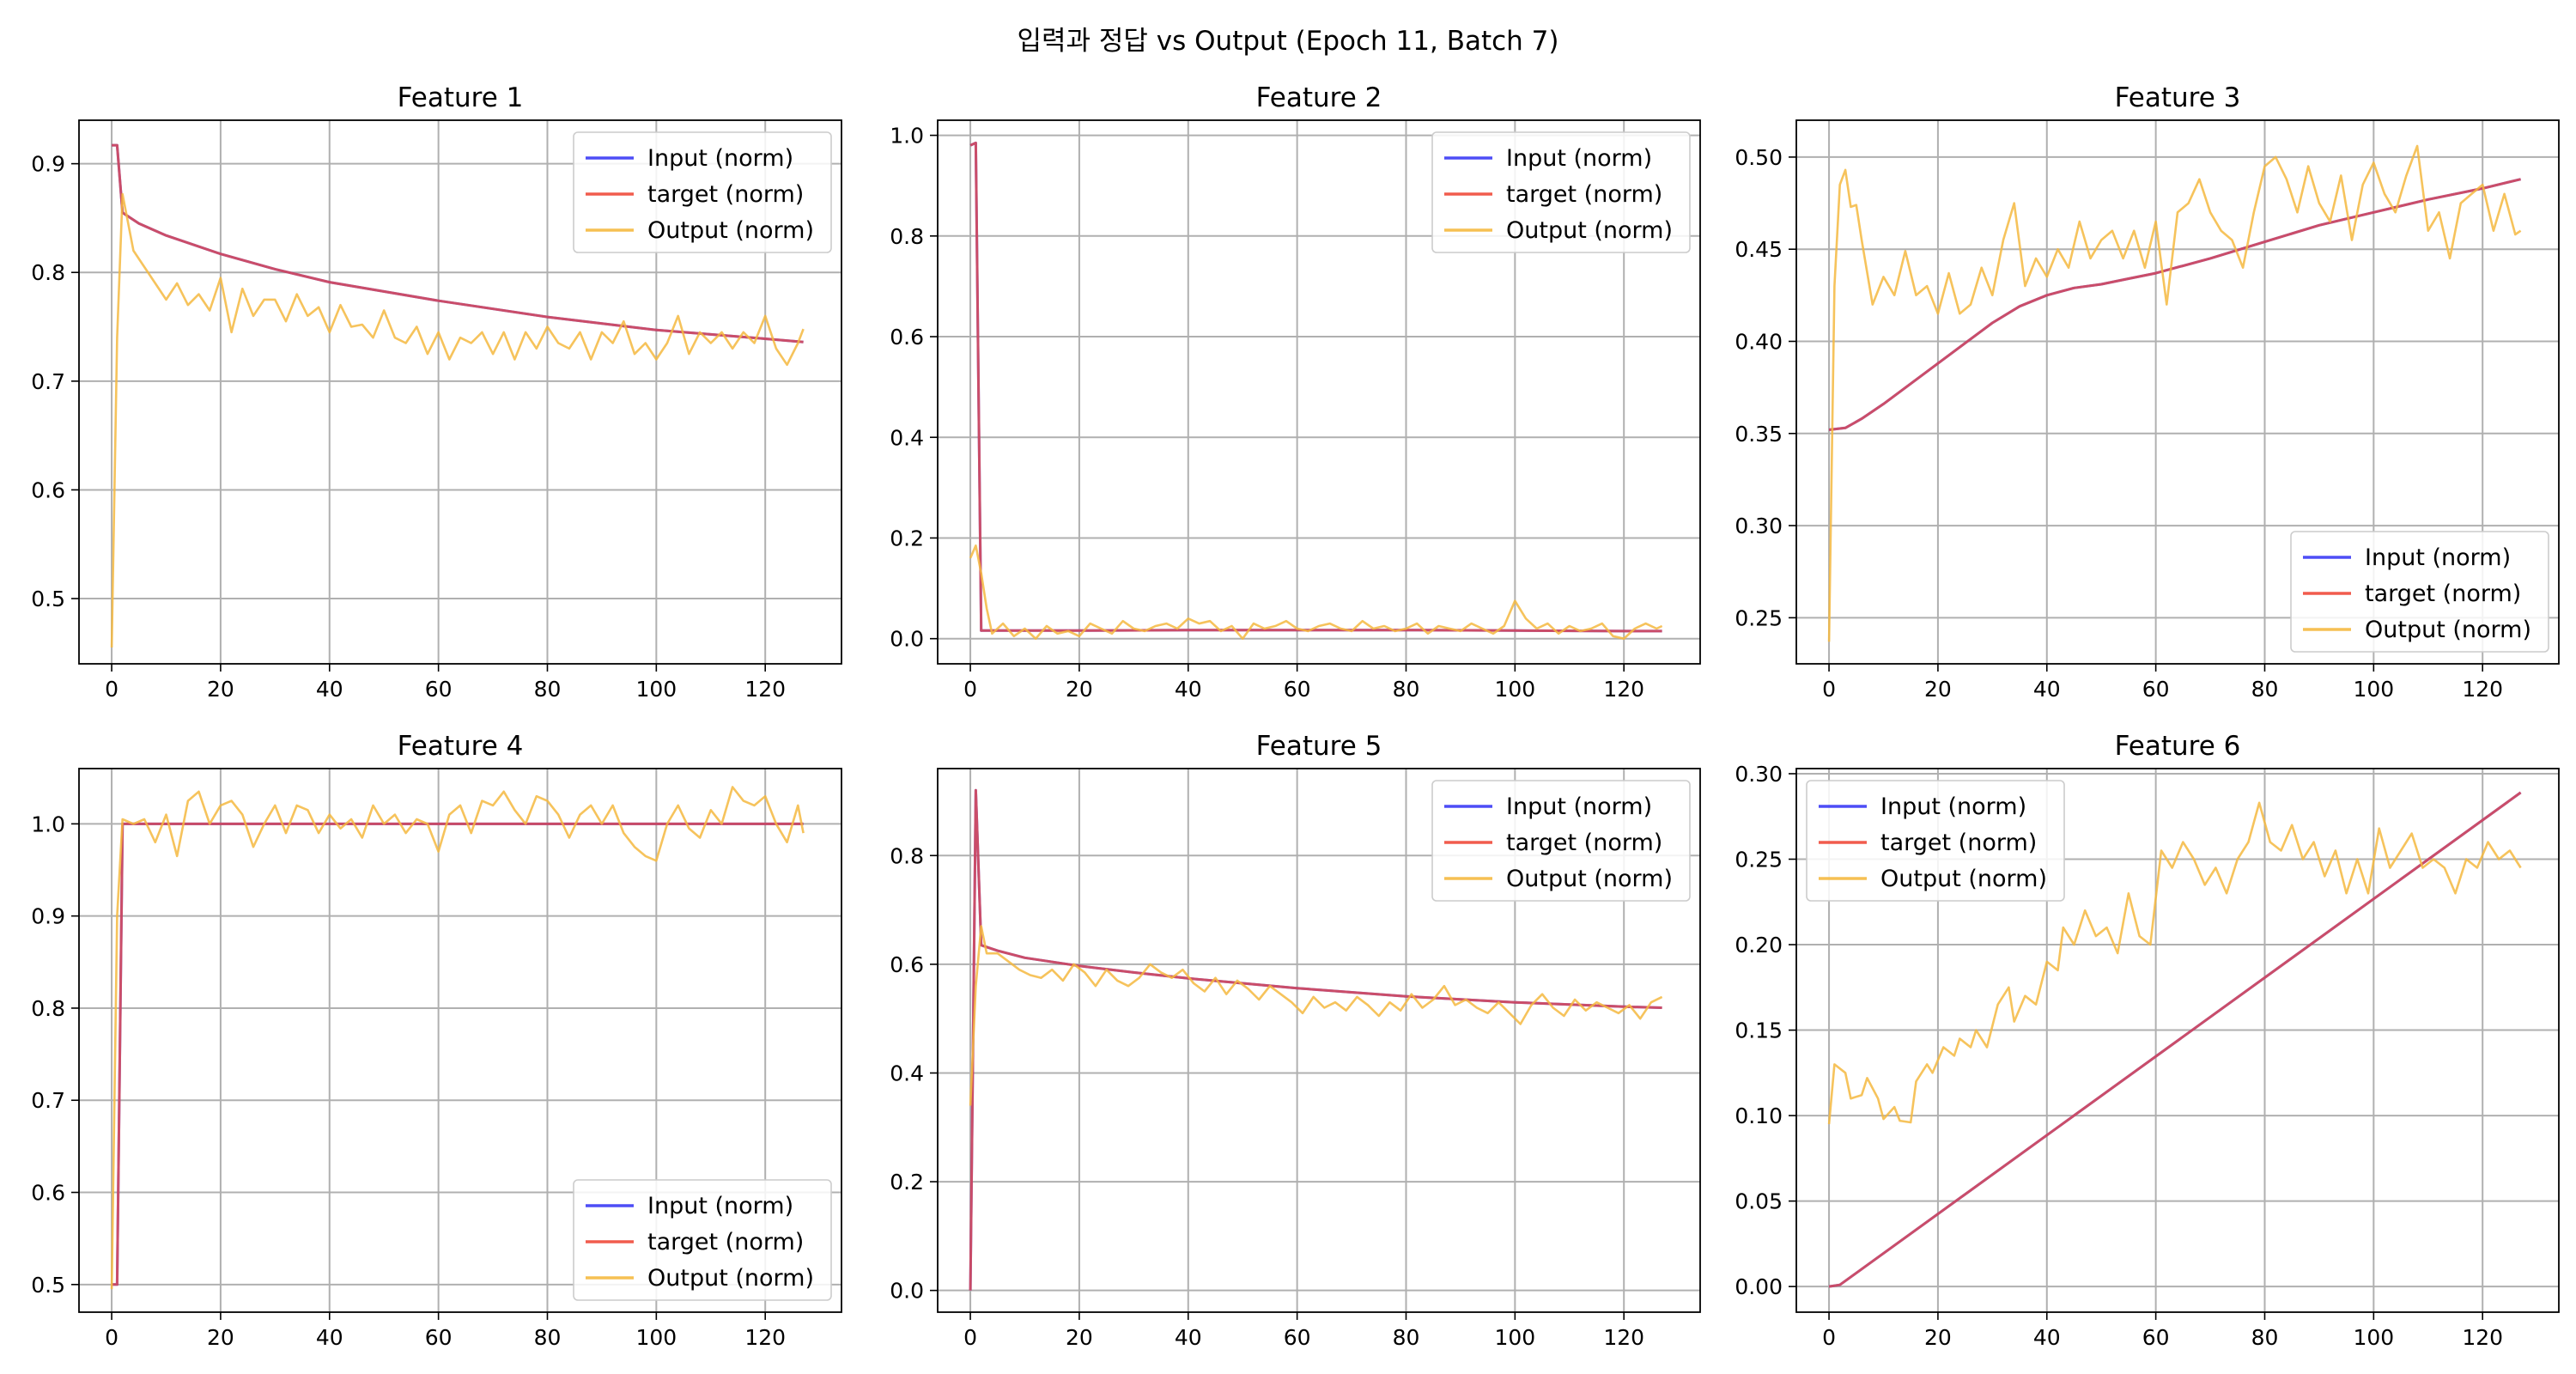 The height and width of the screenshot is (1374, 2576). Describe the element at coordinates (461, 97) in the screenshot. I see `subplot-title: Feature 1` at that location.